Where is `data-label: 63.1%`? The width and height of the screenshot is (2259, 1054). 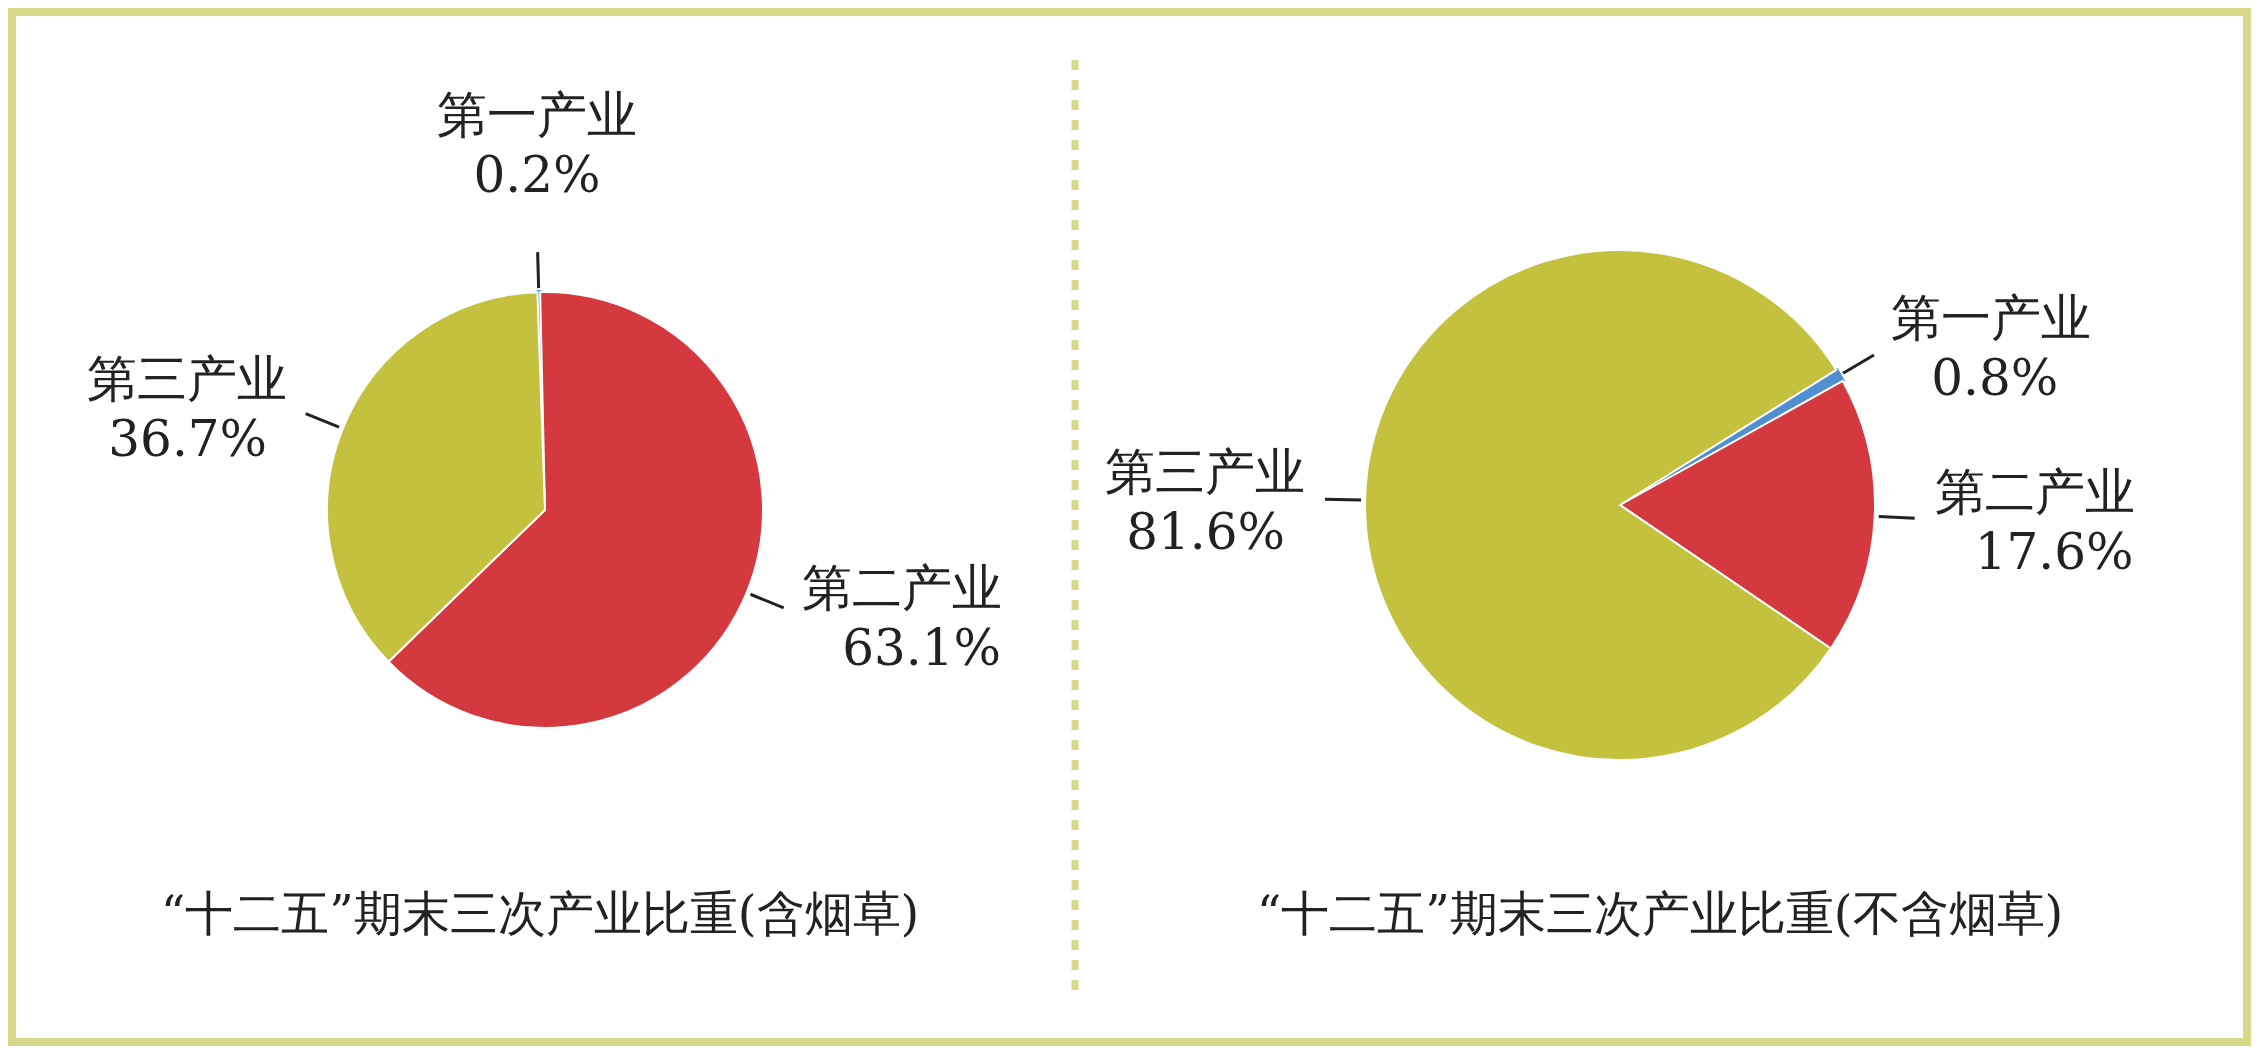 data-label: 63.1% is located at coordinates (922, 648).